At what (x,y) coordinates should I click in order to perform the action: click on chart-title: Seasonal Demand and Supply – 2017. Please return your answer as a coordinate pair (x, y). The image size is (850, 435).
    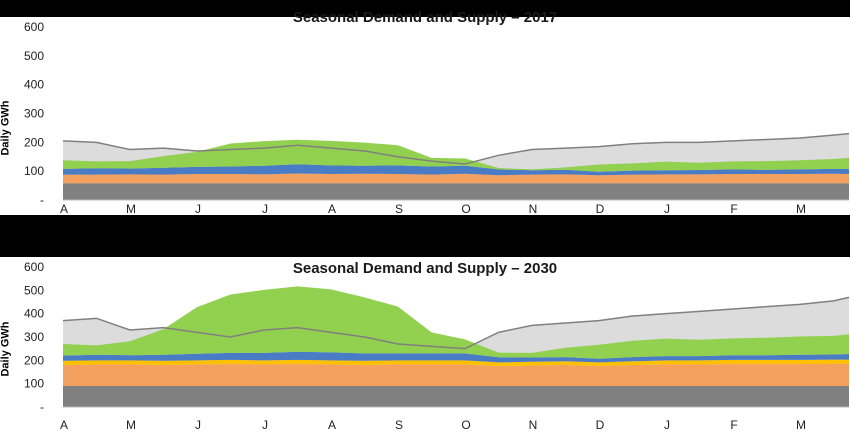
    Looking at the image, I should click on (425, 17).